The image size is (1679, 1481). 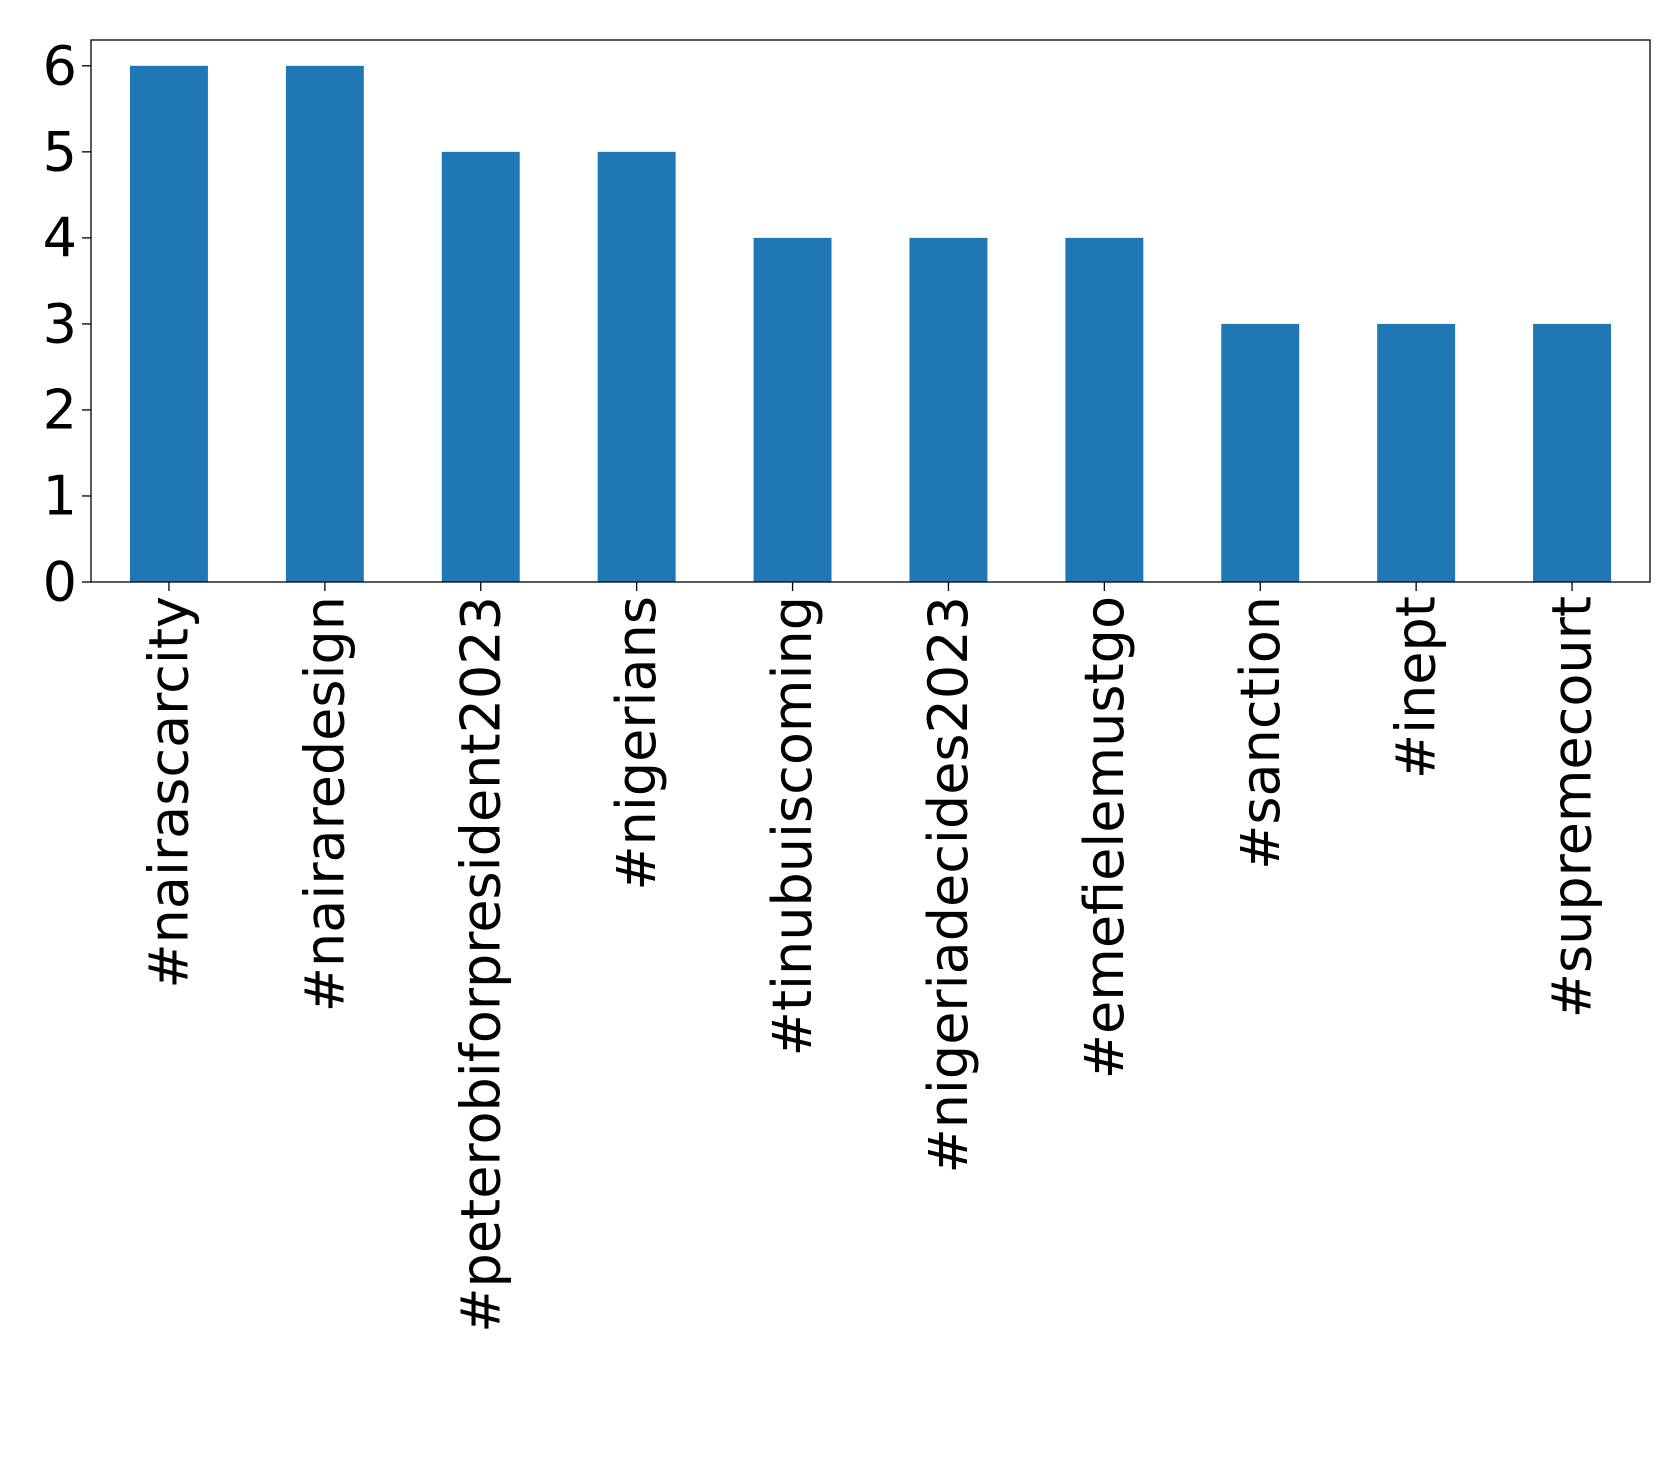 I want to click on x-tick-label-4: #tinubuiscoming, so click(x=792, y=826).